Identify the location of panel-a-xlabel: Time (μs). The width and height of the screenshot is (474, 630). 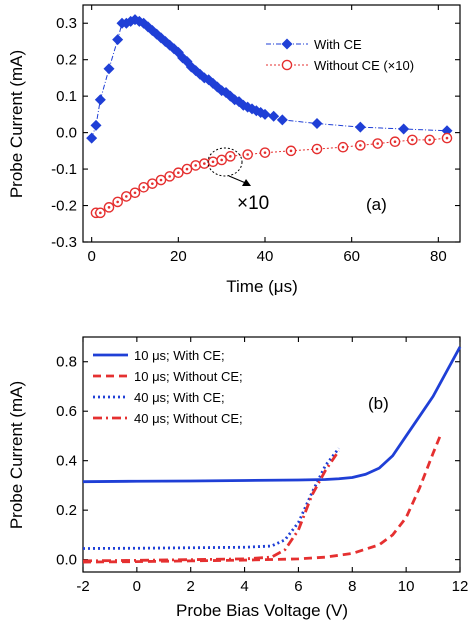
(262, 286).